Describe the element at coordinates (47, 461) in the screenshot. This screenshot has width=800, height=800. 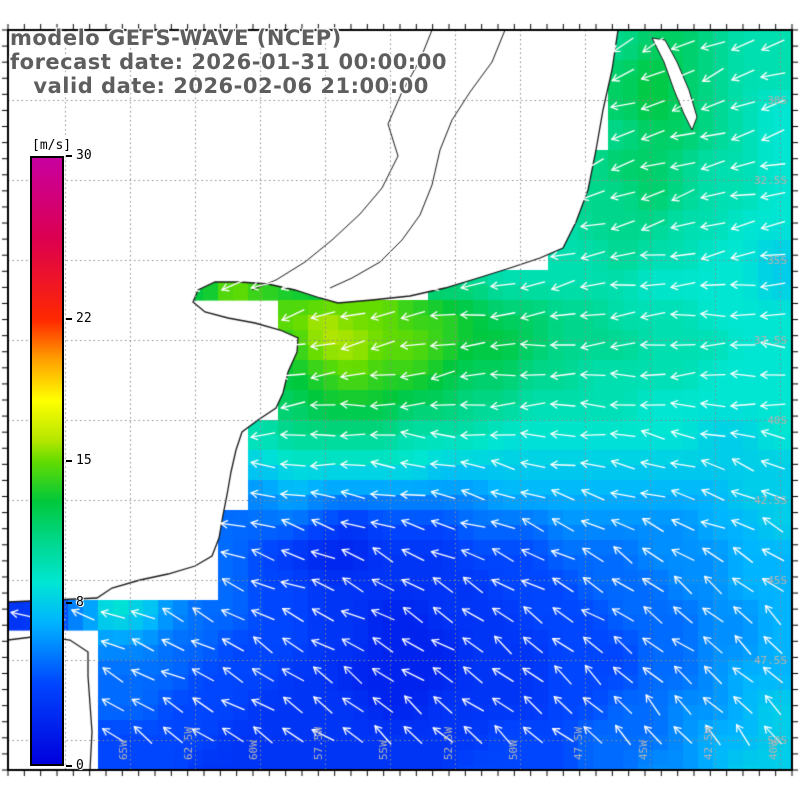
I see `colorbar-gradient` at that location.